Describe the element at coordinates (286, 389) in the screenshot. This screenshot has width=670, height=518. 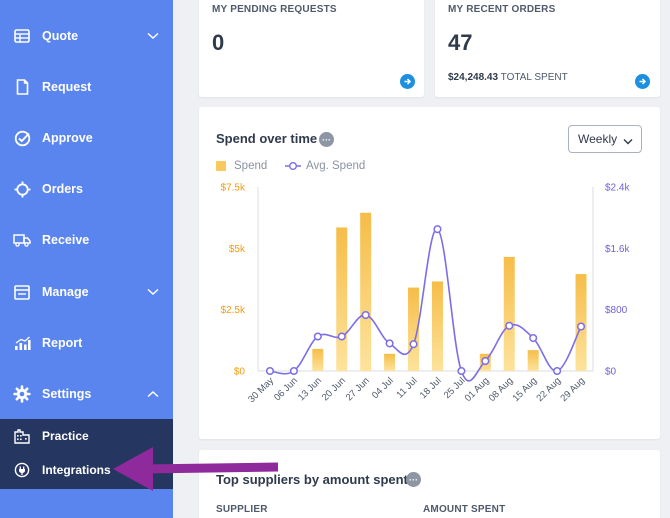
I see `x-tick-label: 06 Jun` at that location.